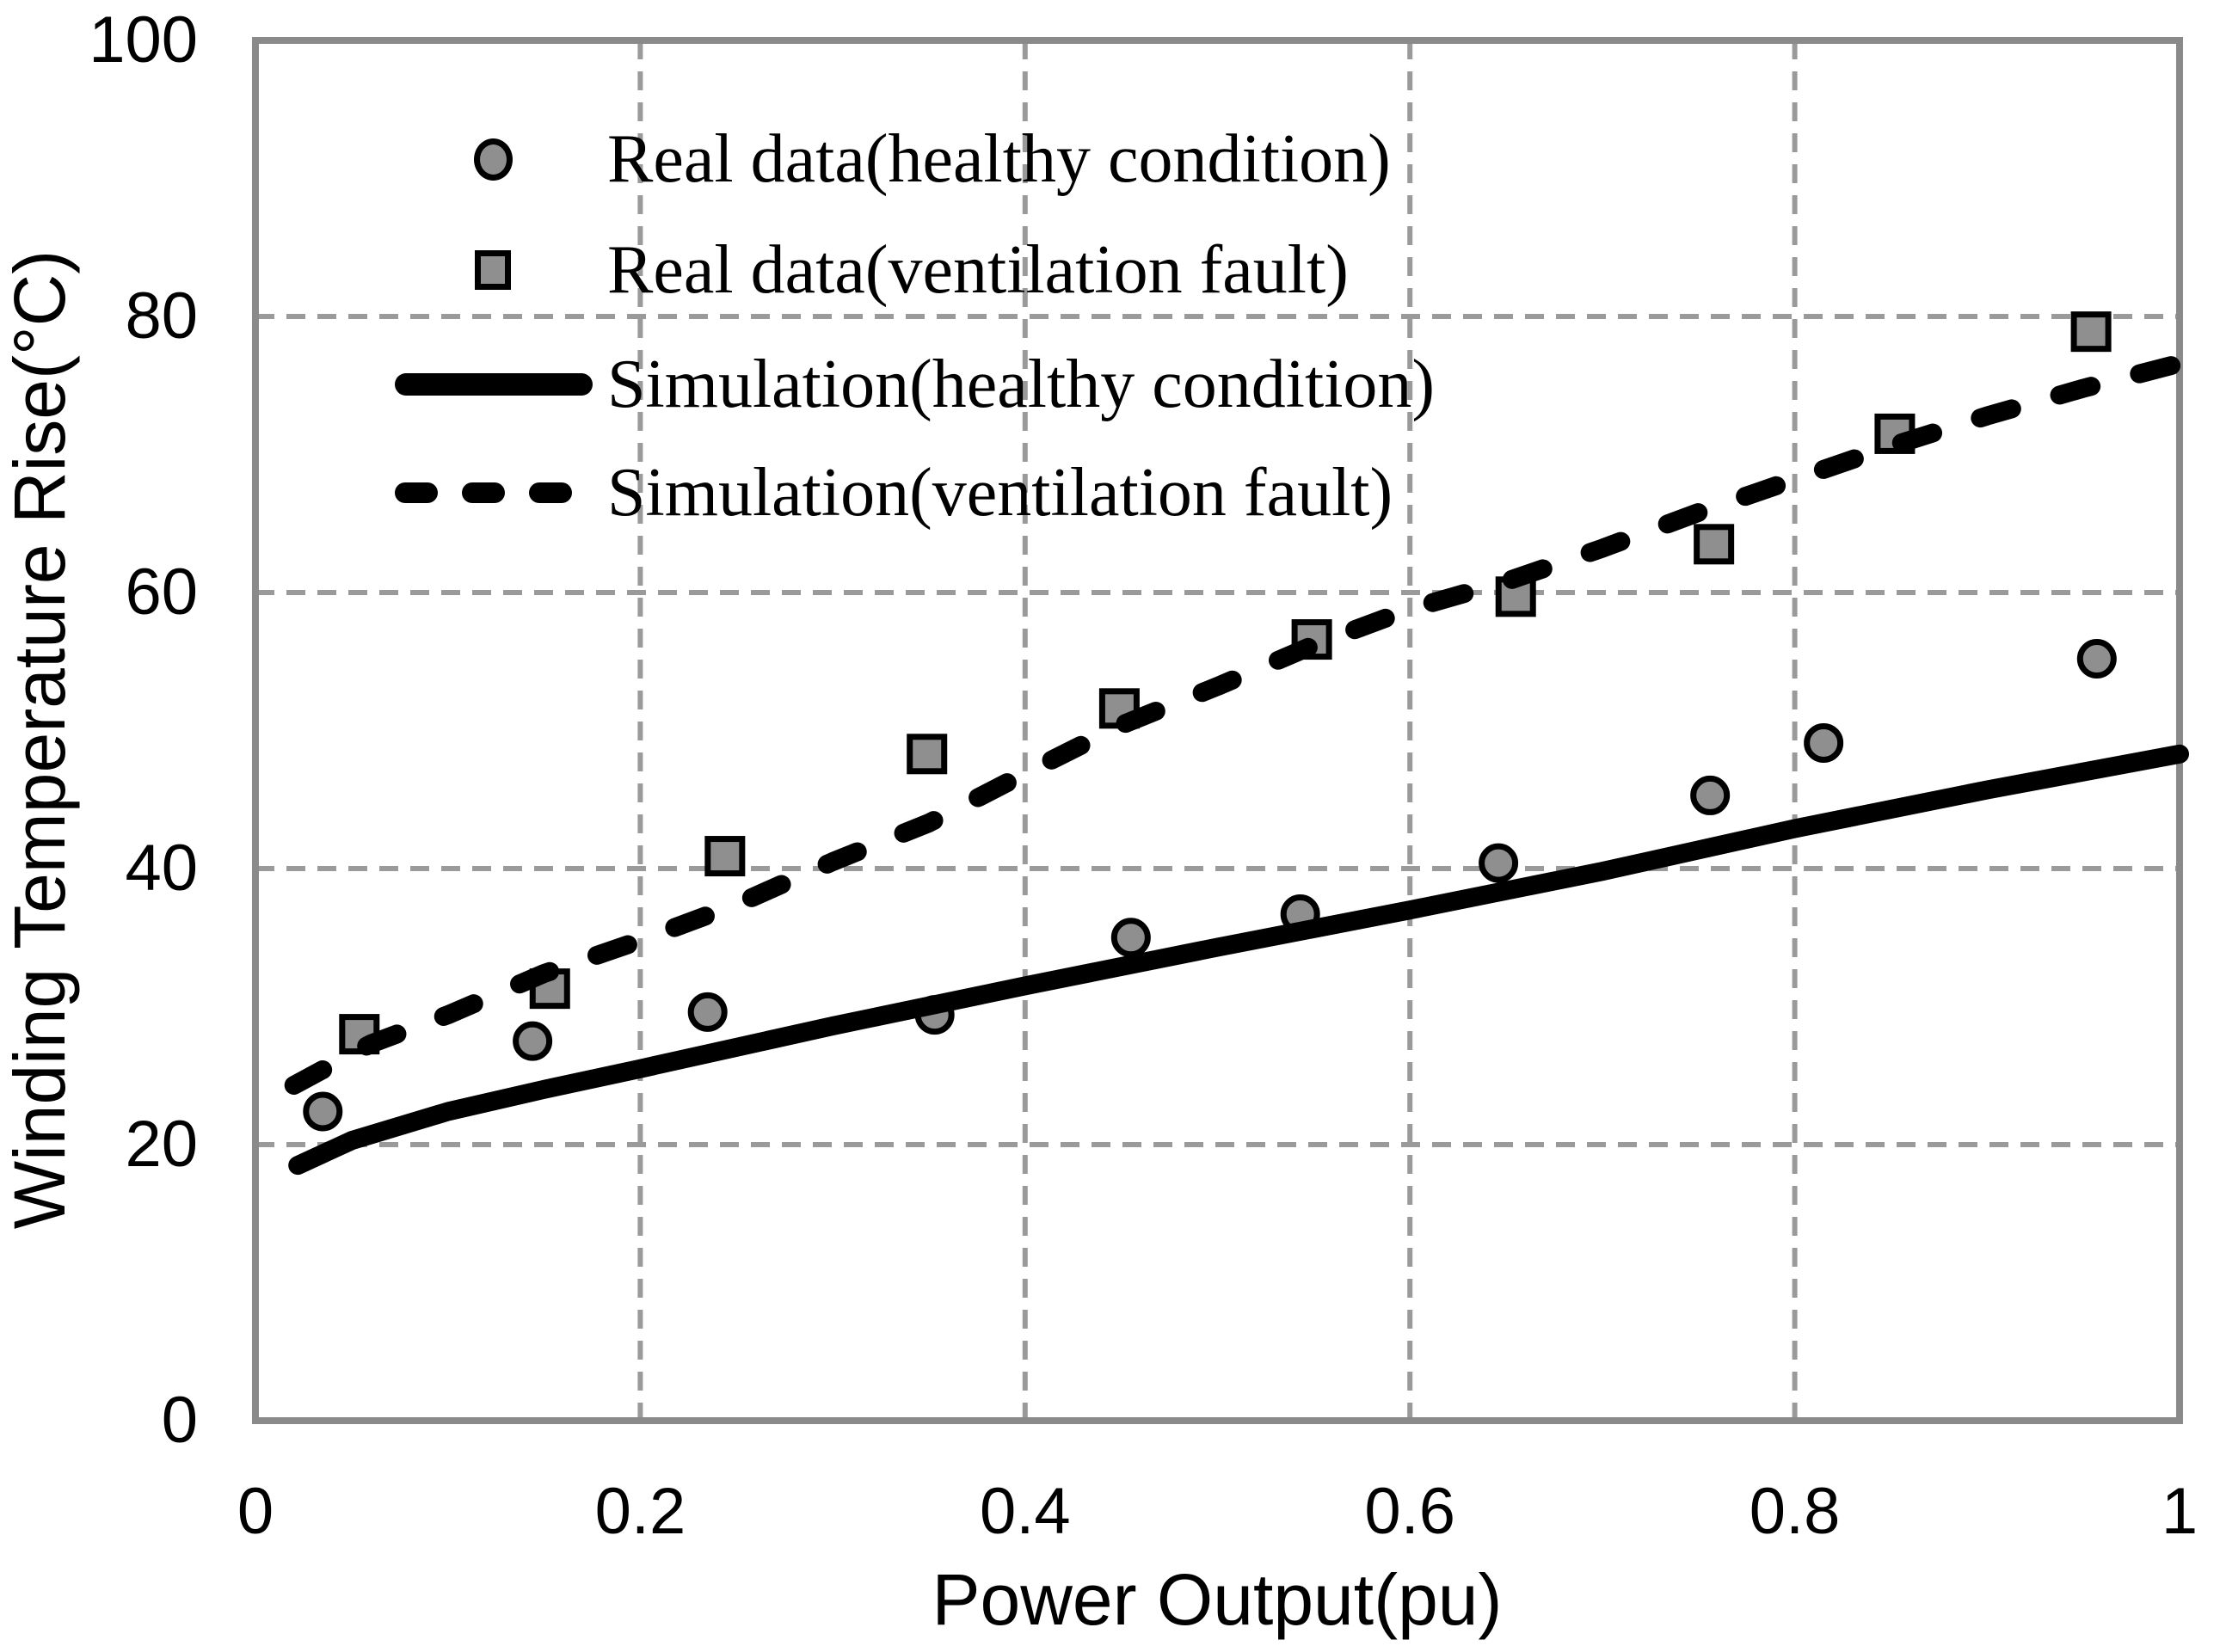 This screenshot has height=1652, width=2220. Describe the element at coordinates (1410, 1511) in the screenshot. I see `x-tick-label: 0.6` at that location.